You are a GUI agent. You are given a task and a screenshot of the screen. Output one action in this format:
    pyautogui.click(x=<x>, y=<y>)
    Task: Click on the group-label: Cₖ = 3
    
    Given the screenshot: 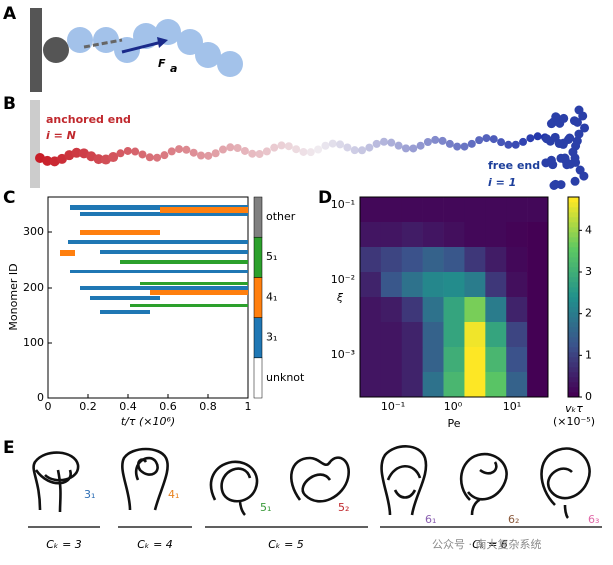 What is the action you would take?
    pyautogui.click(x=64, y=544)
    